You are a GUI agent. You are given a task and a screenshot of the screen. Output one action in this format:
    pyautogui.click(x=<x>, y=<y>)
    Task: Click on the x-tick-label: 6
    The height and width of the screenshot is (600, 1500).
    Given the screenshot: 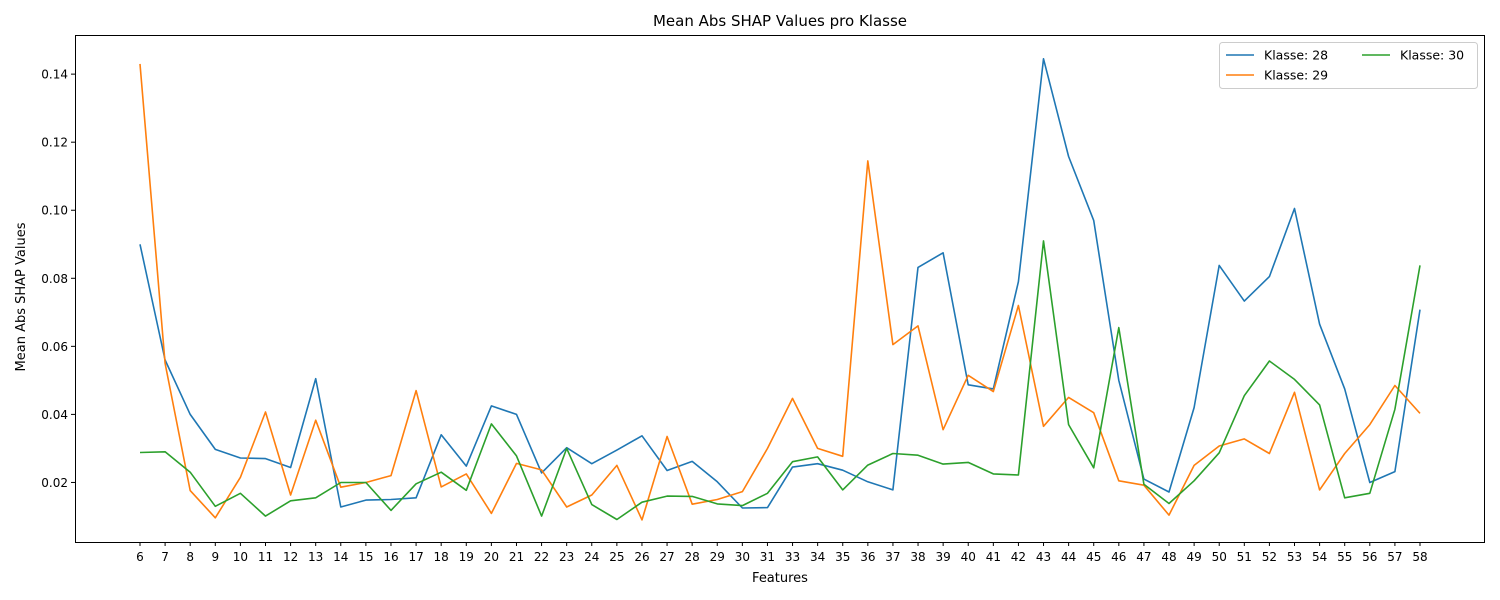 What is the action you would take?
    pyautogui.click(x=140, y=557)
    